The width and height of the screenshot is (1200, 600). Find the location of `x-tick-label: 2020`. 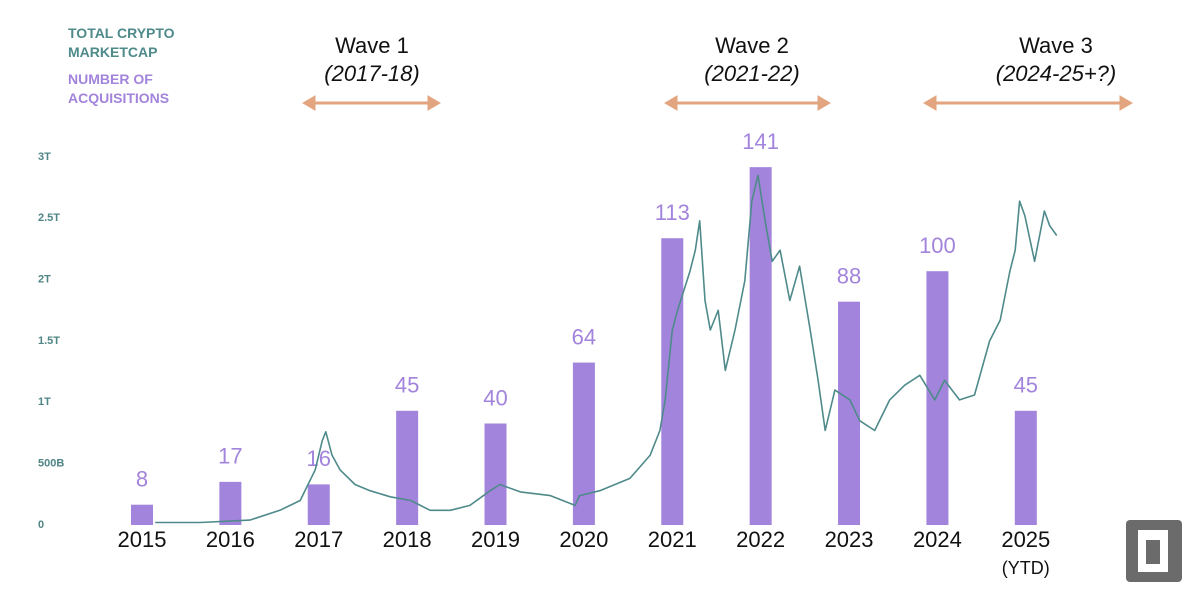

x-tick-label: 2020 is located at coordinates (583, 539).